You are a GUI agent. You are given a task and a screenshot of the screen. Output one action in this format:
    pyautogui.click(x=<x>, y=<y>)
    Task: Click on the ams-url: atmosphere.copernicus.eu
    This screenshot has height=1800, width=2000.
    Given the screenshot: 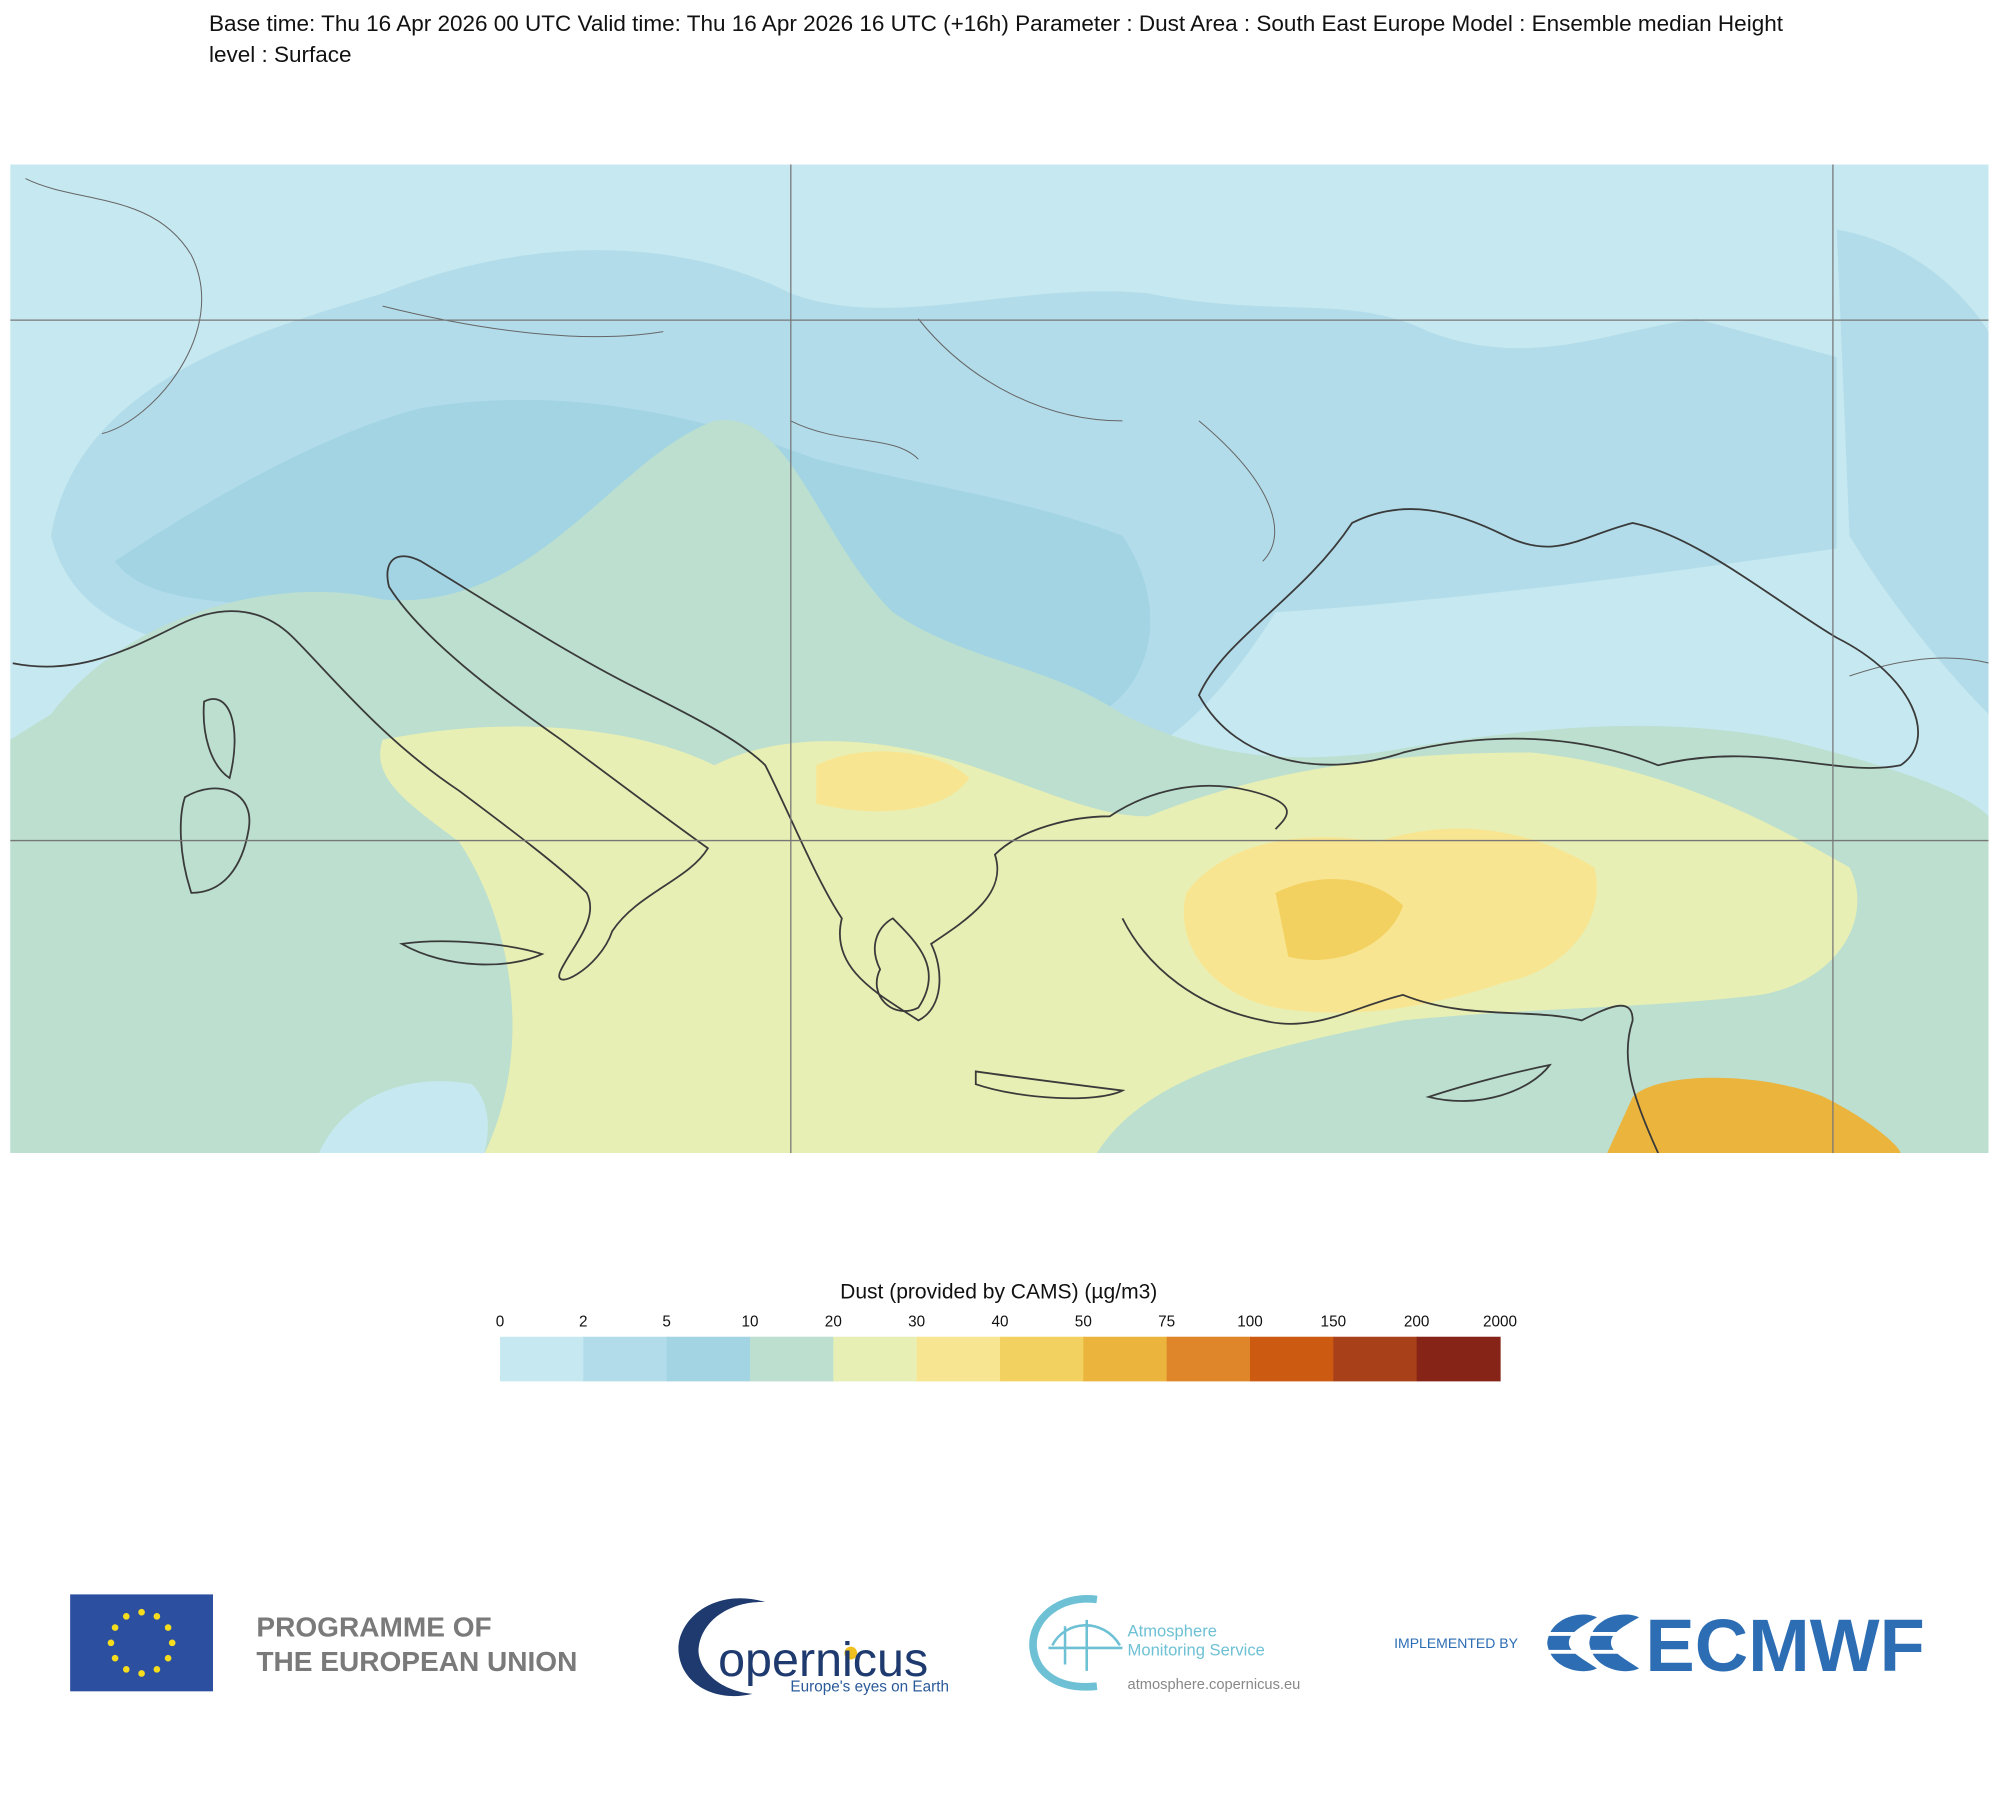 What is the action you would take?
    pyautogui.click(x=1214, y=1685)
    